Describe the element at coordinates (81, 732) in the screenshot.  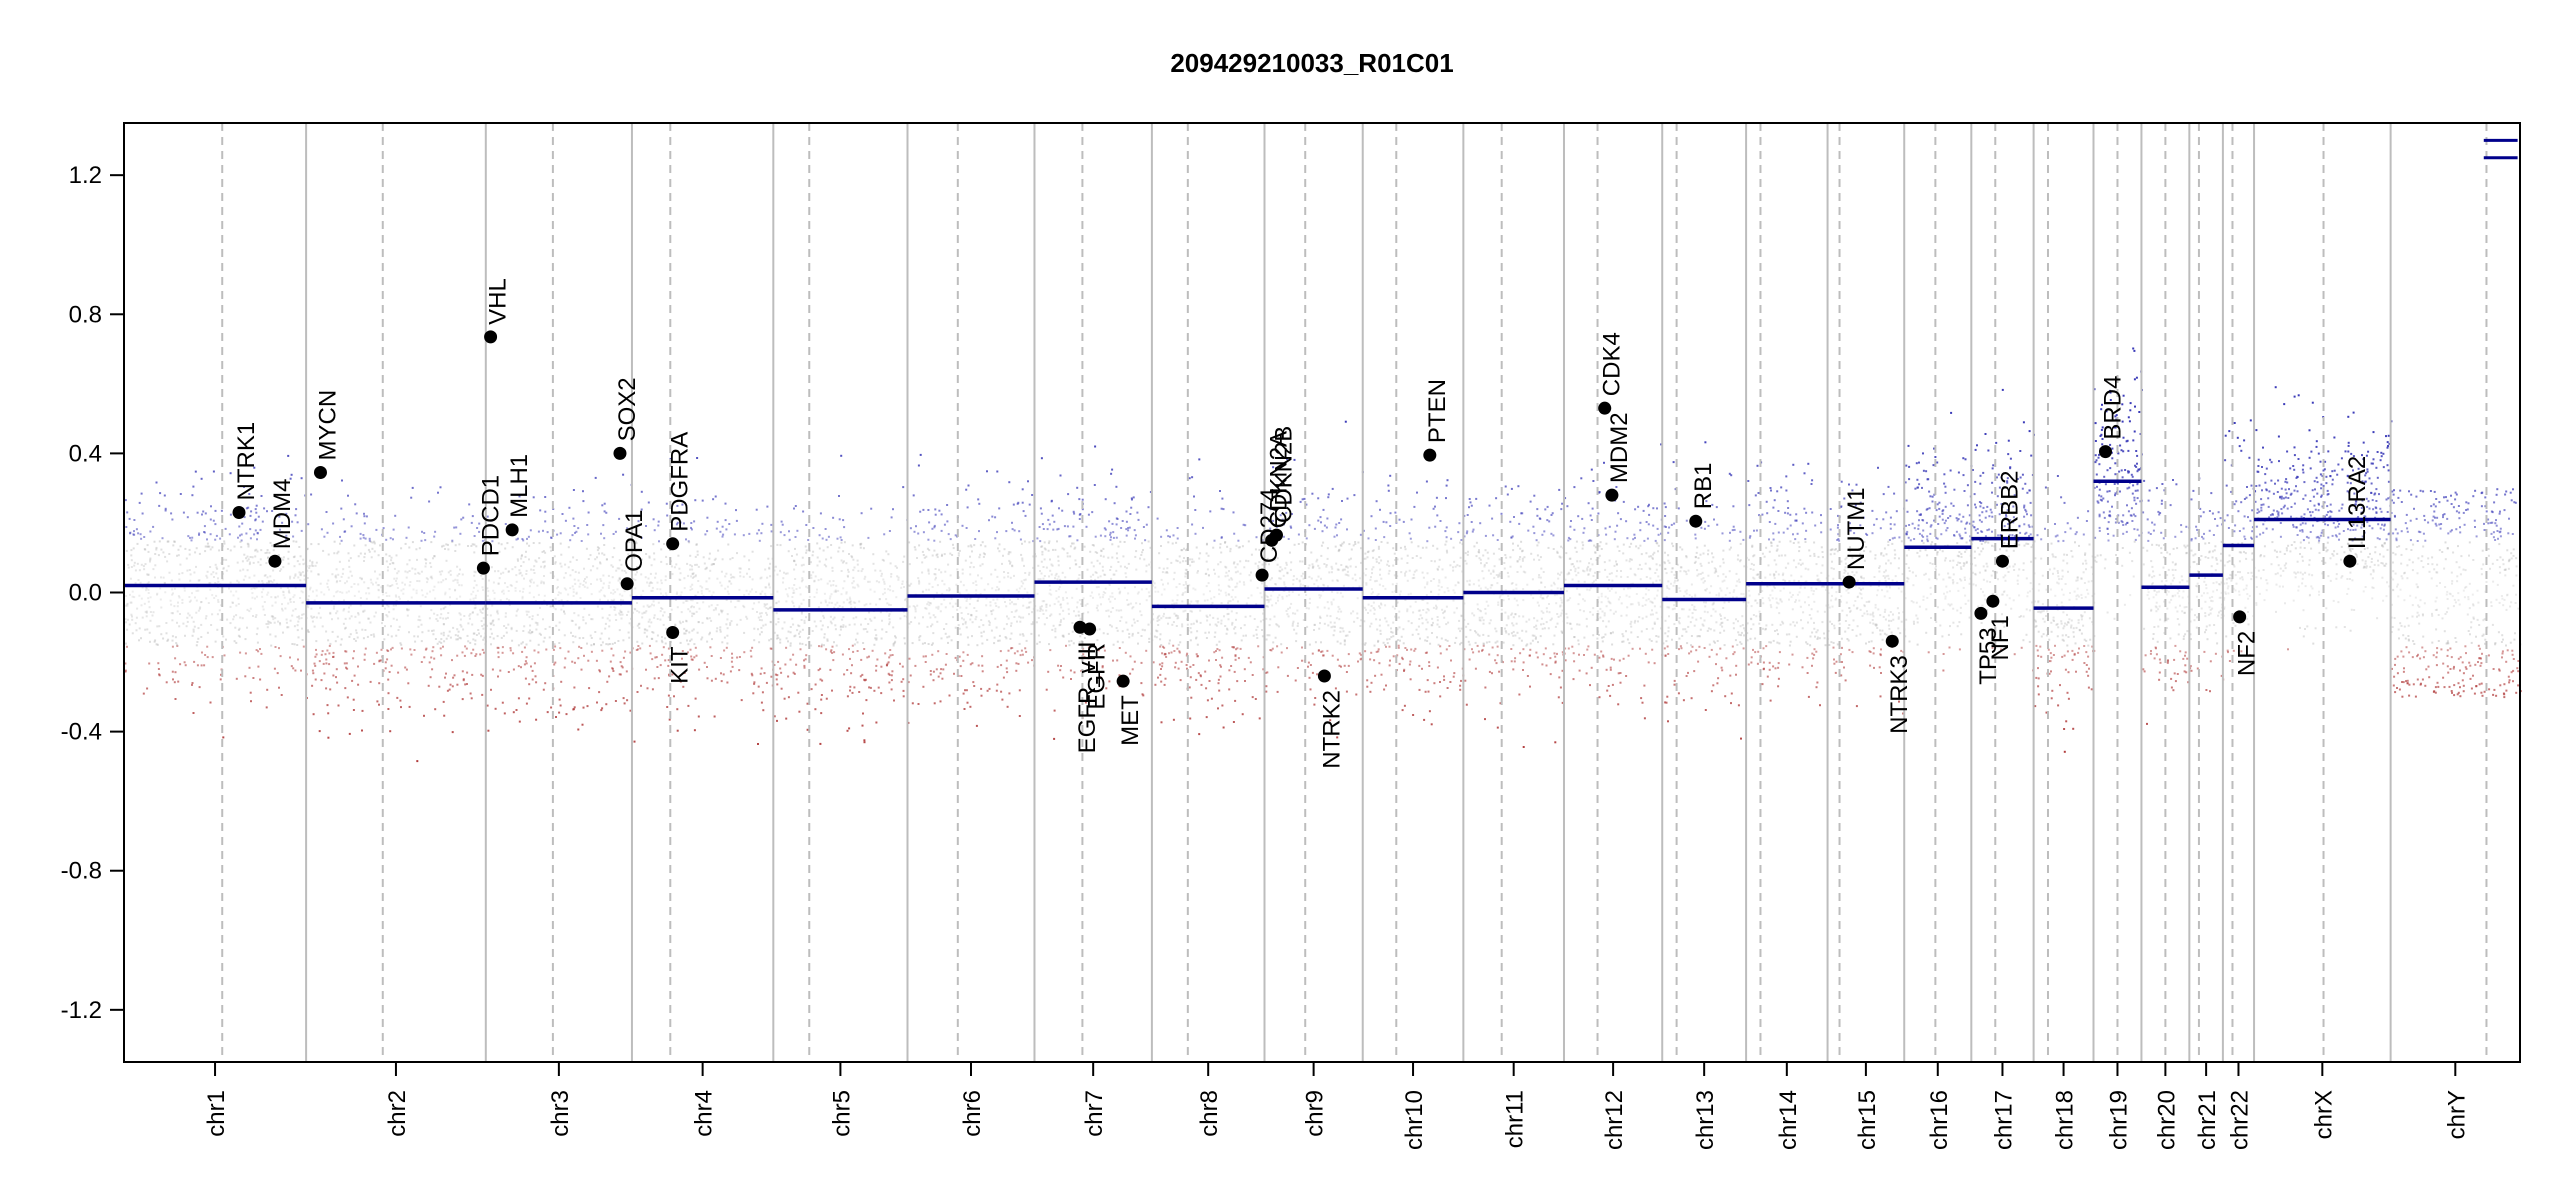
I see `y-tick-label: -0.4` at that location.